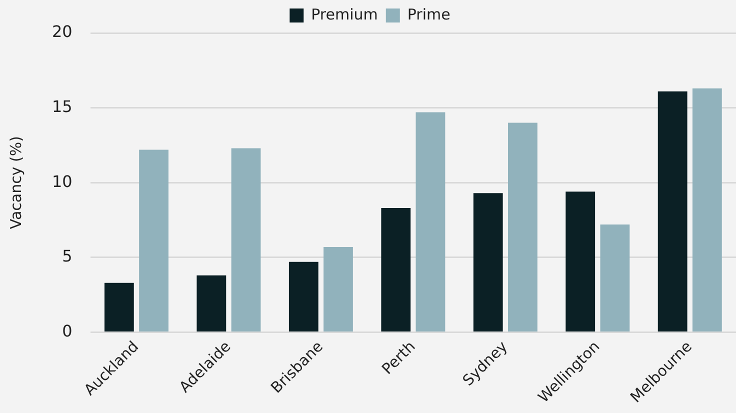 Image resolution: width=736 pixels, height=413 pixels. What do you see at coordinates (62, 106) in the screenshot?
I see `y-tick-label: 15` at bounding box center [62, 106].